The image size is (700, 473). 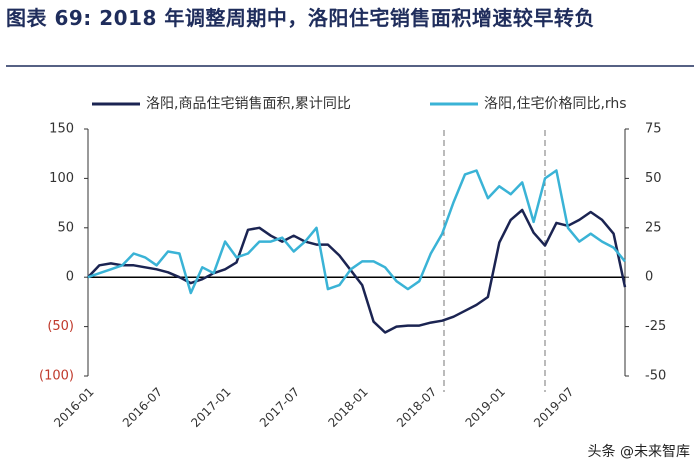 What do you see at coordinates (485, 407) in the screenshot?
I see `x-tick-label: 2019-01` at bounding box center [485, 407].